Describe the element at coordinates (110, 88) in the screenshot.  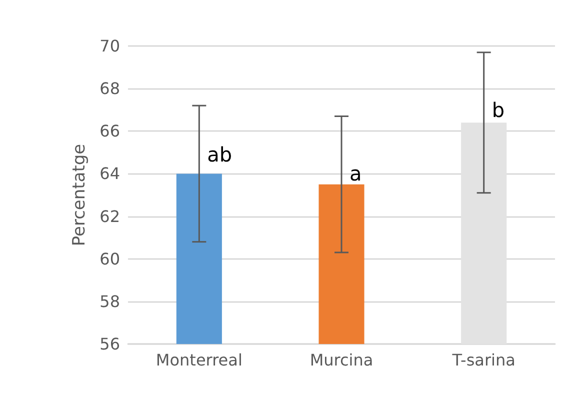
I see `y-tick-label: 68` at that location.